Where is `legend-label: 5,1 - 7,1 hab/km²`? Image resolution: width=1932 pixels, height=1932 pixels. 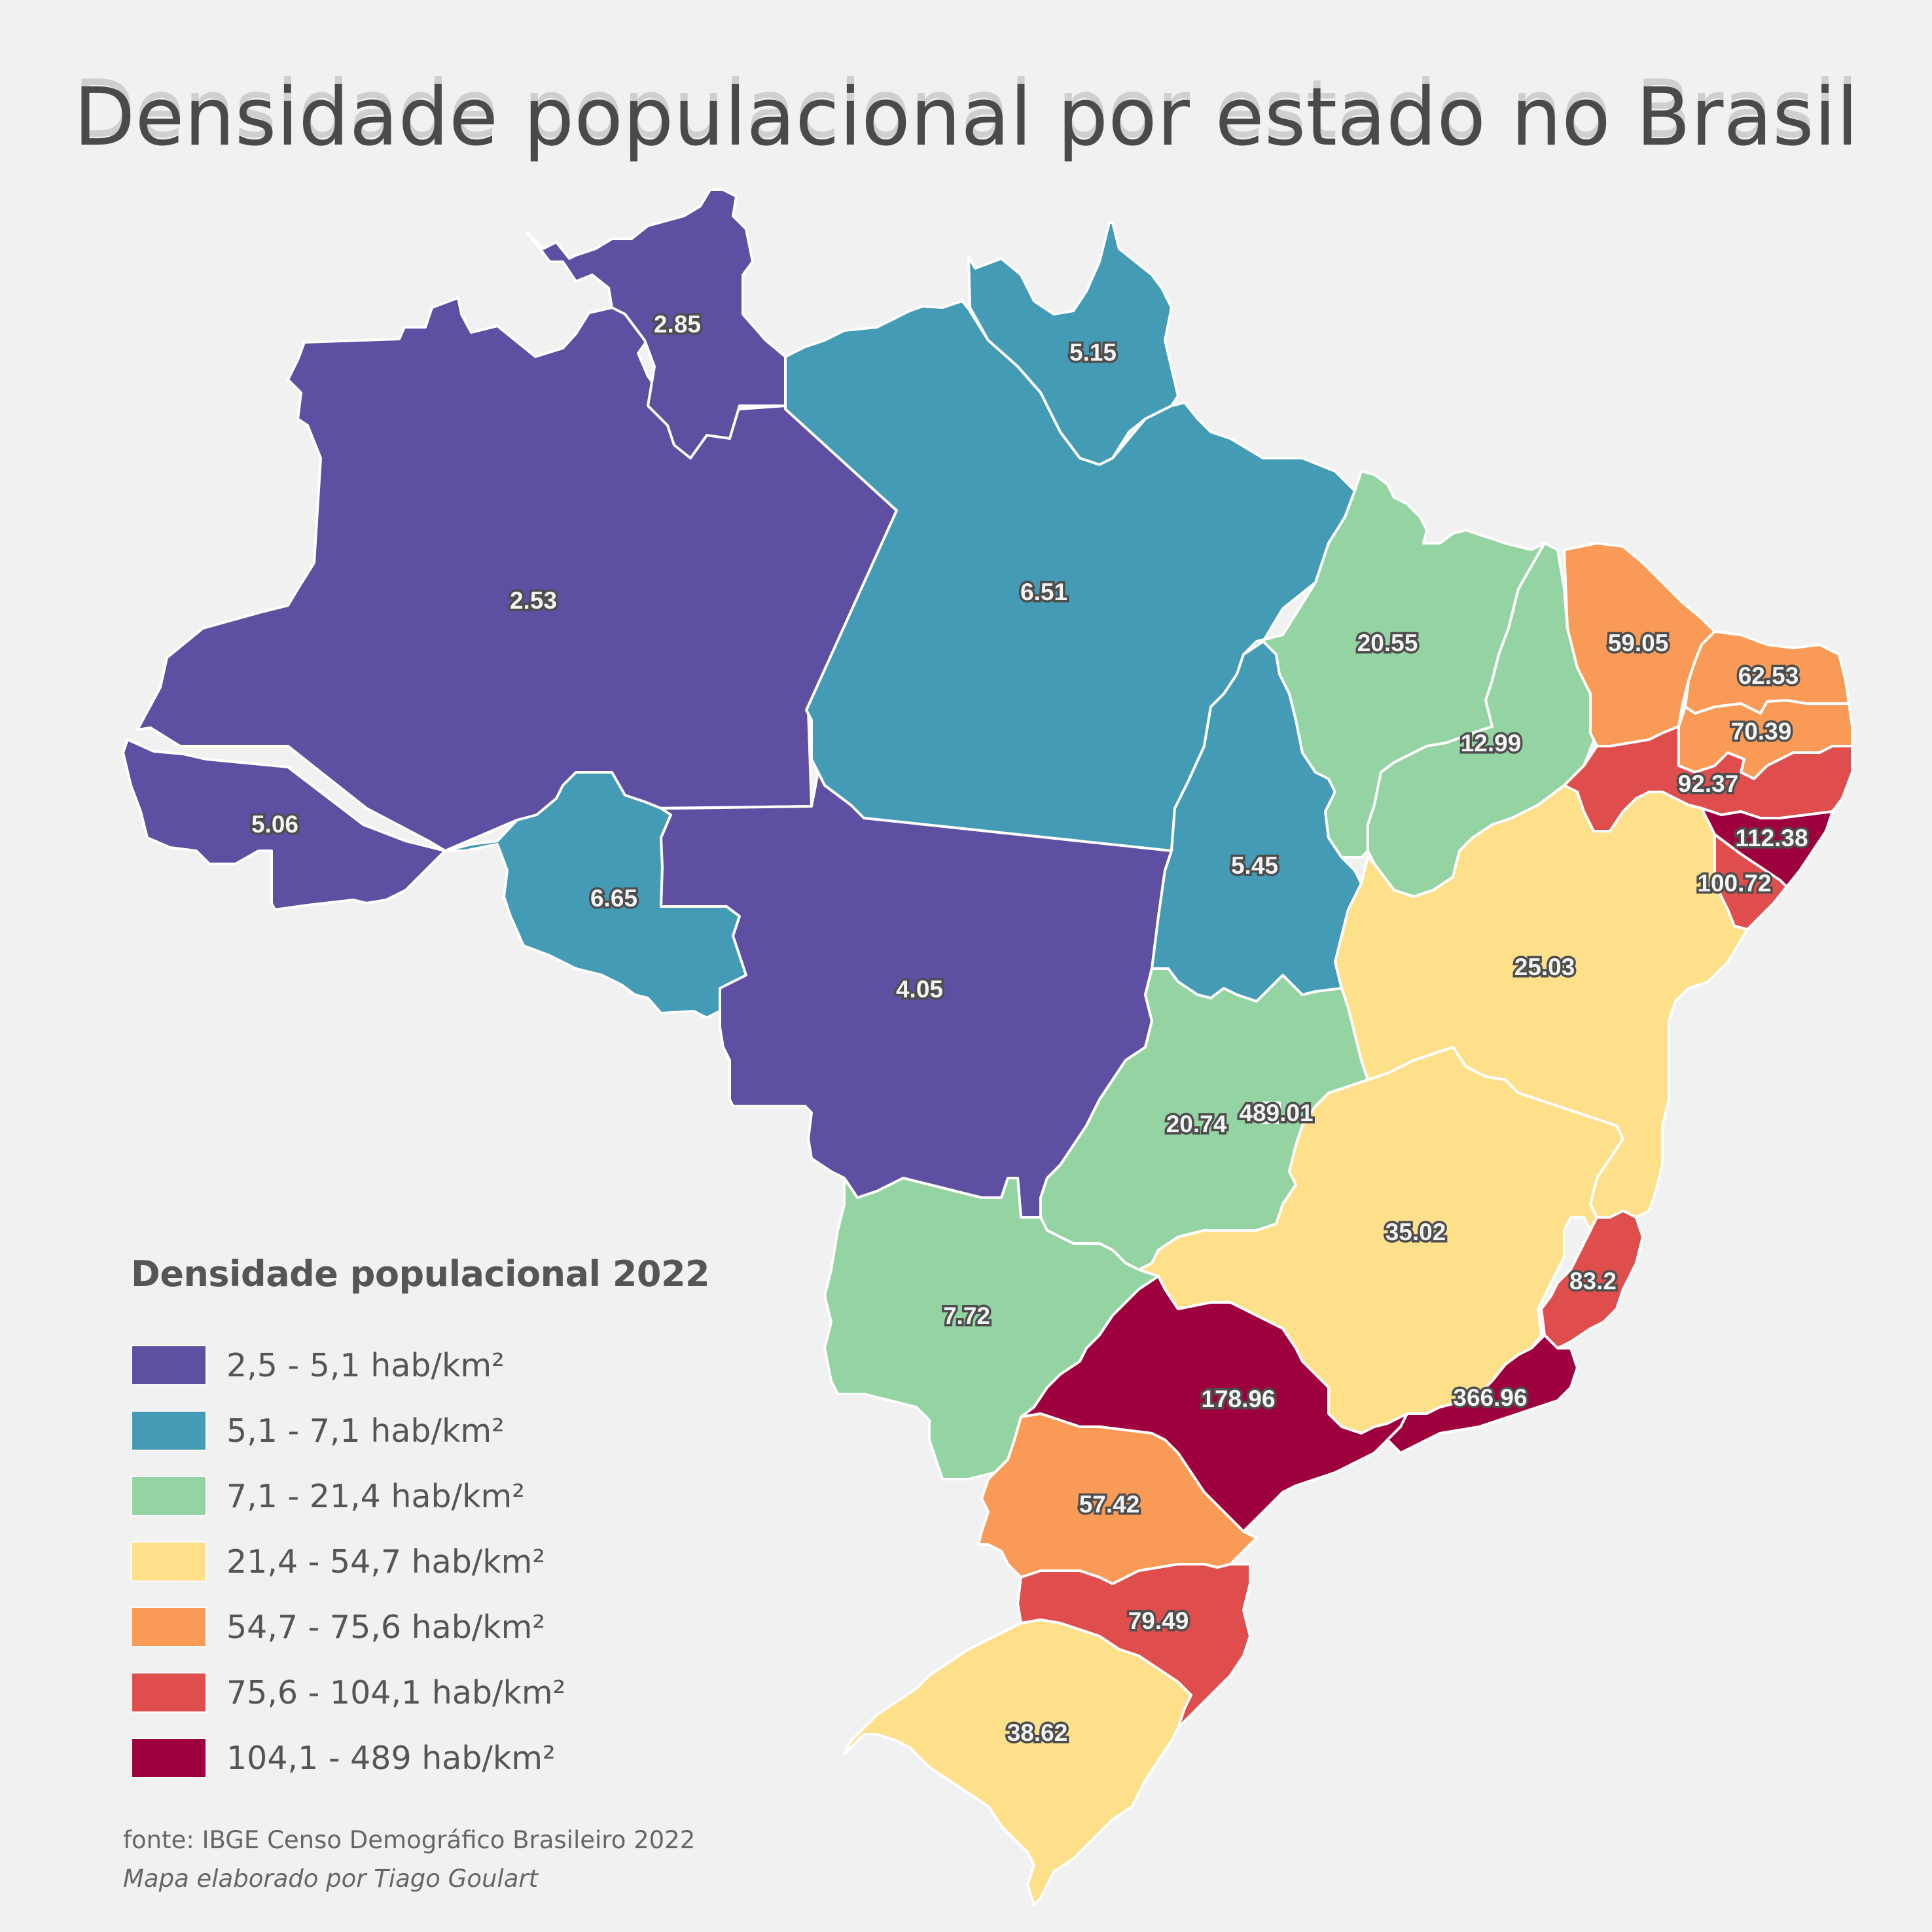
legend-label: 5,1 - 7,1 hab/km² is located at coordinates (365, 1431).